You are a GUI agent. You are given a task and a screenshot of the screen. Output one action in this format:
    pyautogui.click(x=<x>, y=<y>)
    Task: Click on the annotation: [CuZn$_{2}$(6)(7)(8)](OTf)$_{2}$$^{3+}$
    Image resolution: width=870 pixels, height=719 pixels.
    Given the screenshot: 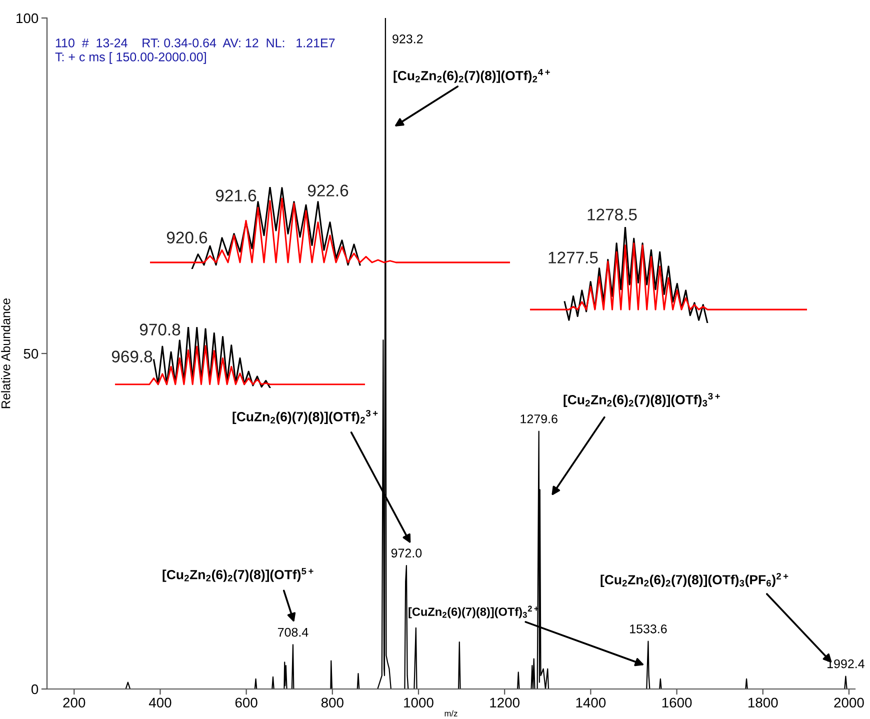 What is the action you would take?
    pyautogui.click(x=305, y=417)
    